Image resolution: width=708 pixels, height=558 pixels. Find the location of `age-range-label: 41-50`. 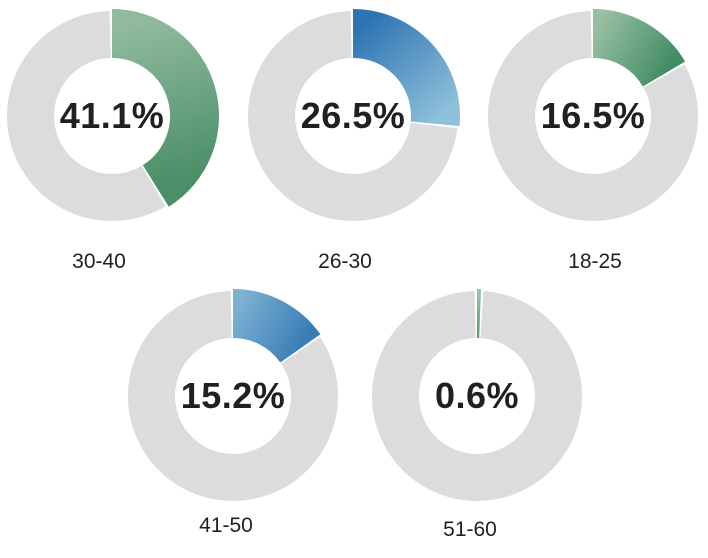

age-range-label: 41-50 is located at coordinates (226, 525).